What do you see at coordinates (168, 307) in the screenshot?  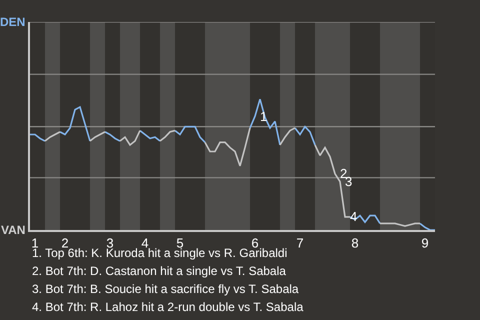 I see `text: 4. Bot 7th: R. Lahoz hit a 2-run double vs T. Sabala` at bounding box center [168, 307].